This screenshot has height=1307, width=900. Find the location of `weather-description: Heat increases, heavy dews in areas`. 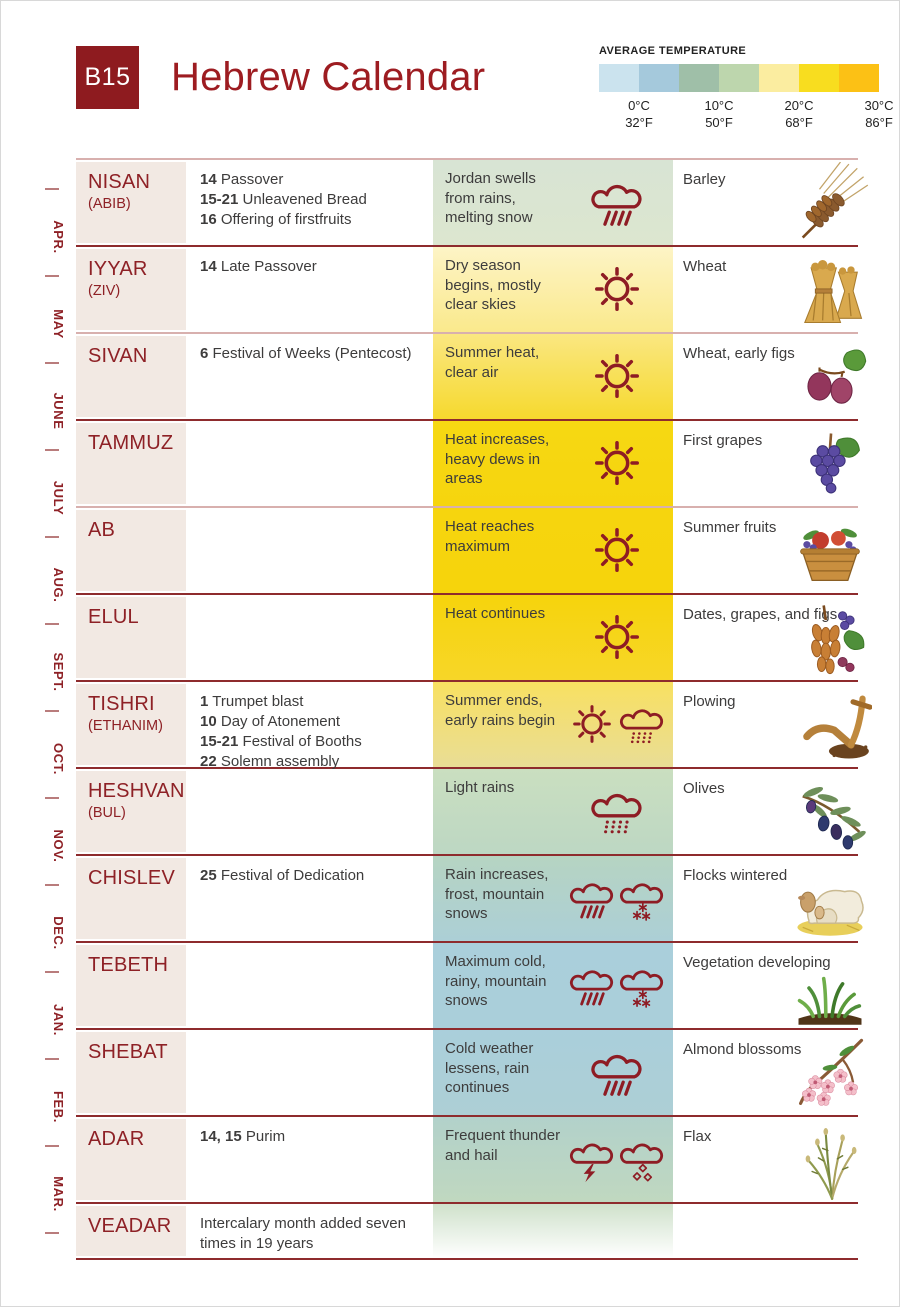

weather-description: Heat increases, heavy dews in areas is located at coordinates (497, 459).